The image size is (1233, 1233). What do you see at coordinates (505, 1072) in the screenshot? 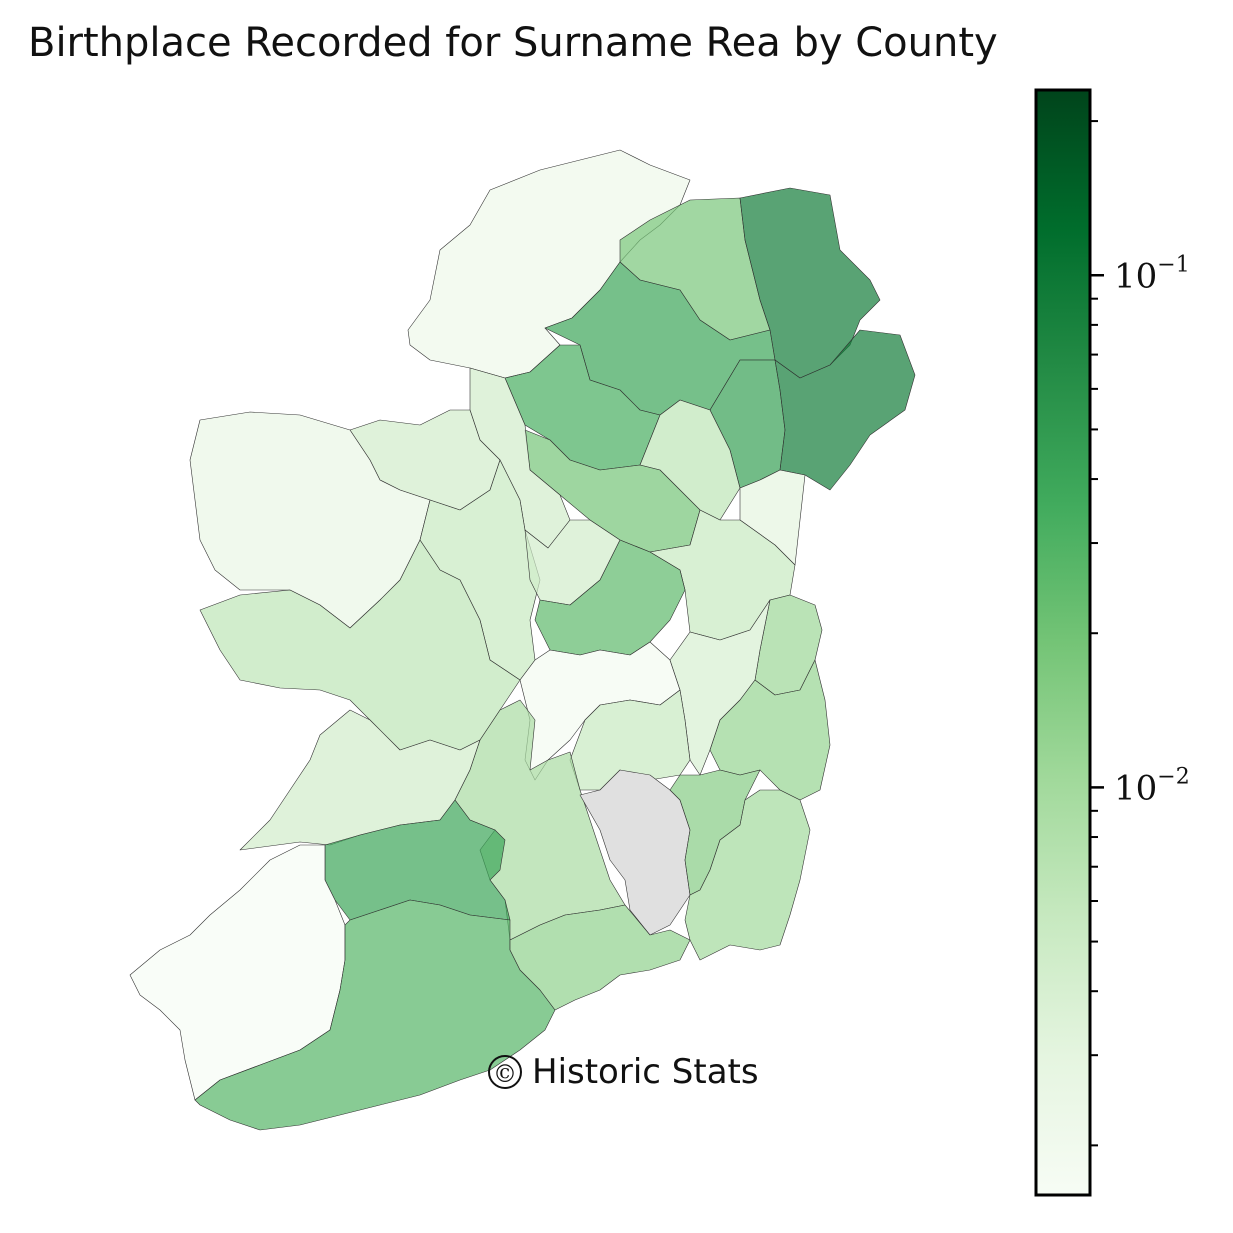
I see `copyright-icon: ©` at bounding box center [505, 1072].